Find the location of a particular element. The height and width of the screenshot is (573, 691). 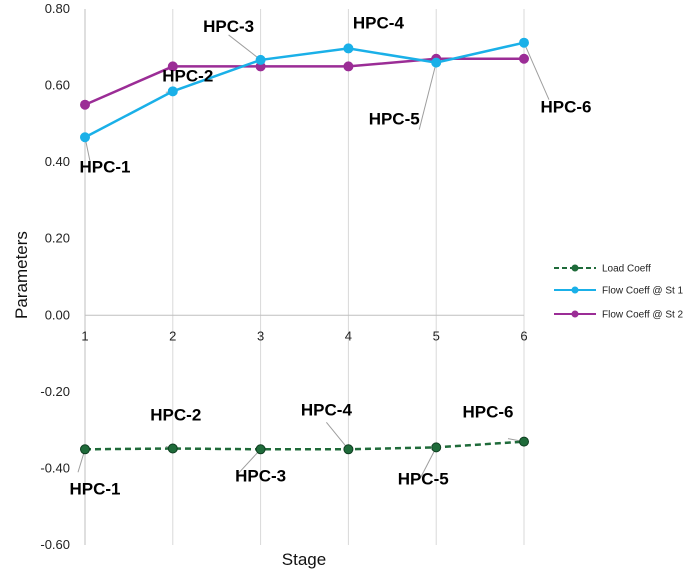

y-tick-label: -0.60 is located at coordinates (55, 544).